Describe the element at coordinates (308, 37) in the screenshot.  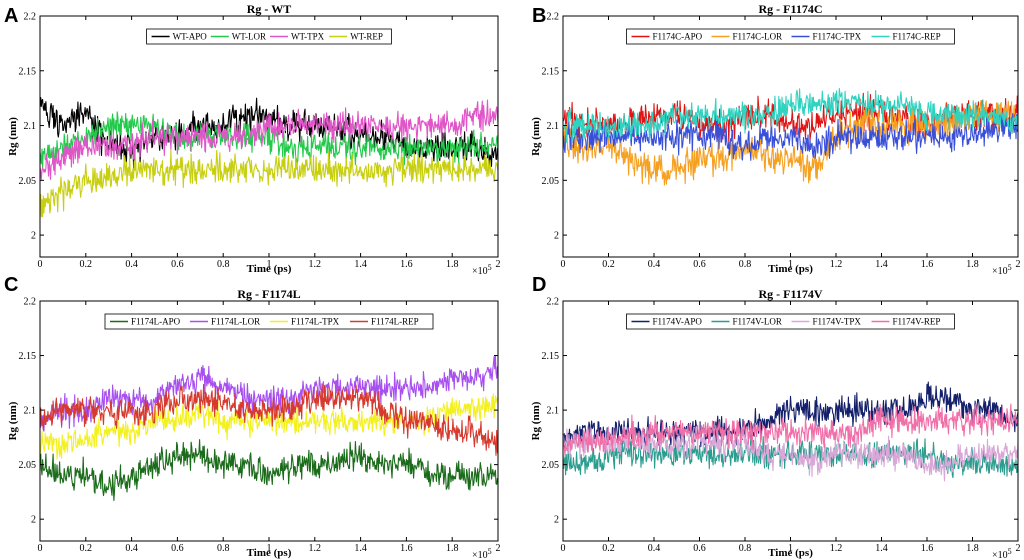
I see `legend-label: WT-TPX` at that location.